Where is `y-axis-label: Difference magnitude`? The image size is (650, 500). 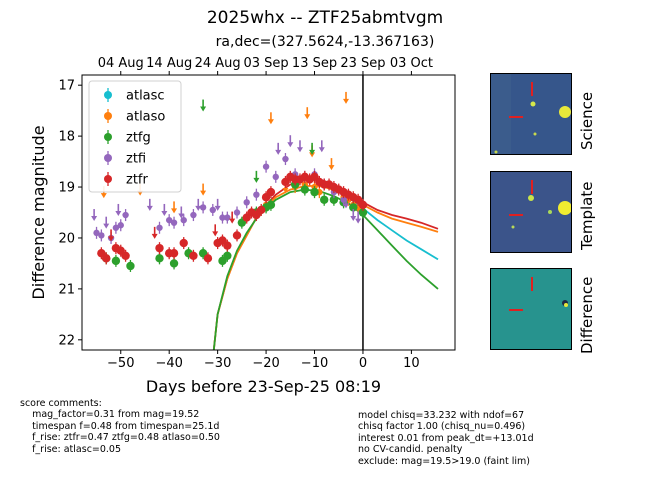
y-axis-label: Difference magnitude is located at coordinates (38, 212).